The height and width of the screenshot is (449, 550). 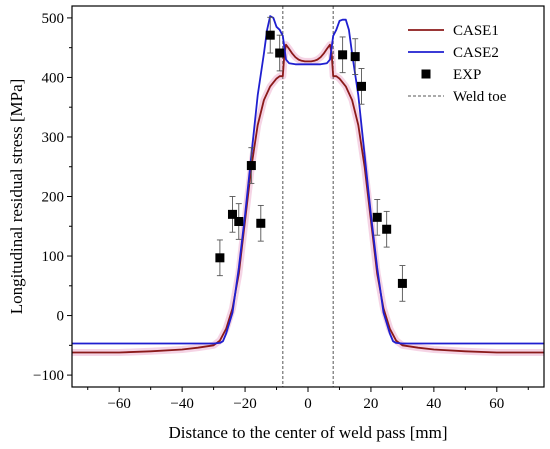 What do you see at coordinates (496, 404) in the screenshot?
I see `x-tick-label: 60` at bounding box center [496, 404].